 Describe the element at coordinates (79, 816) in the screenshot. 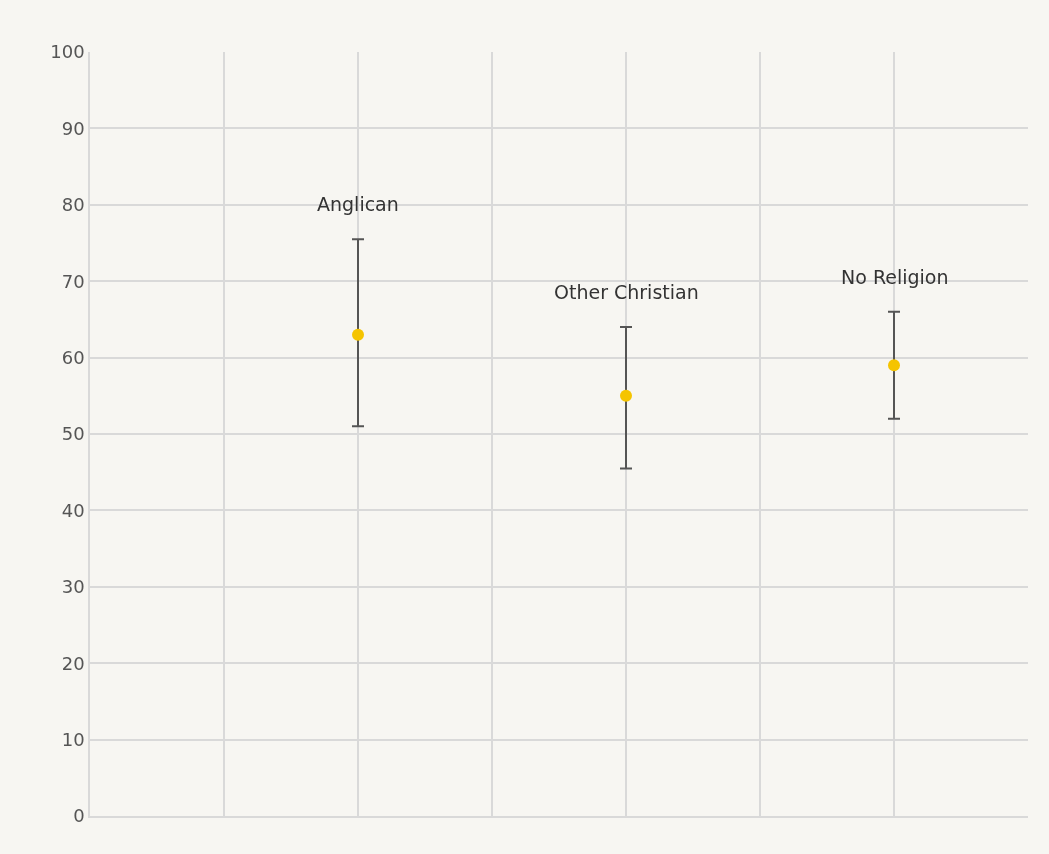

I see `y-tick-label: 0` at that location.